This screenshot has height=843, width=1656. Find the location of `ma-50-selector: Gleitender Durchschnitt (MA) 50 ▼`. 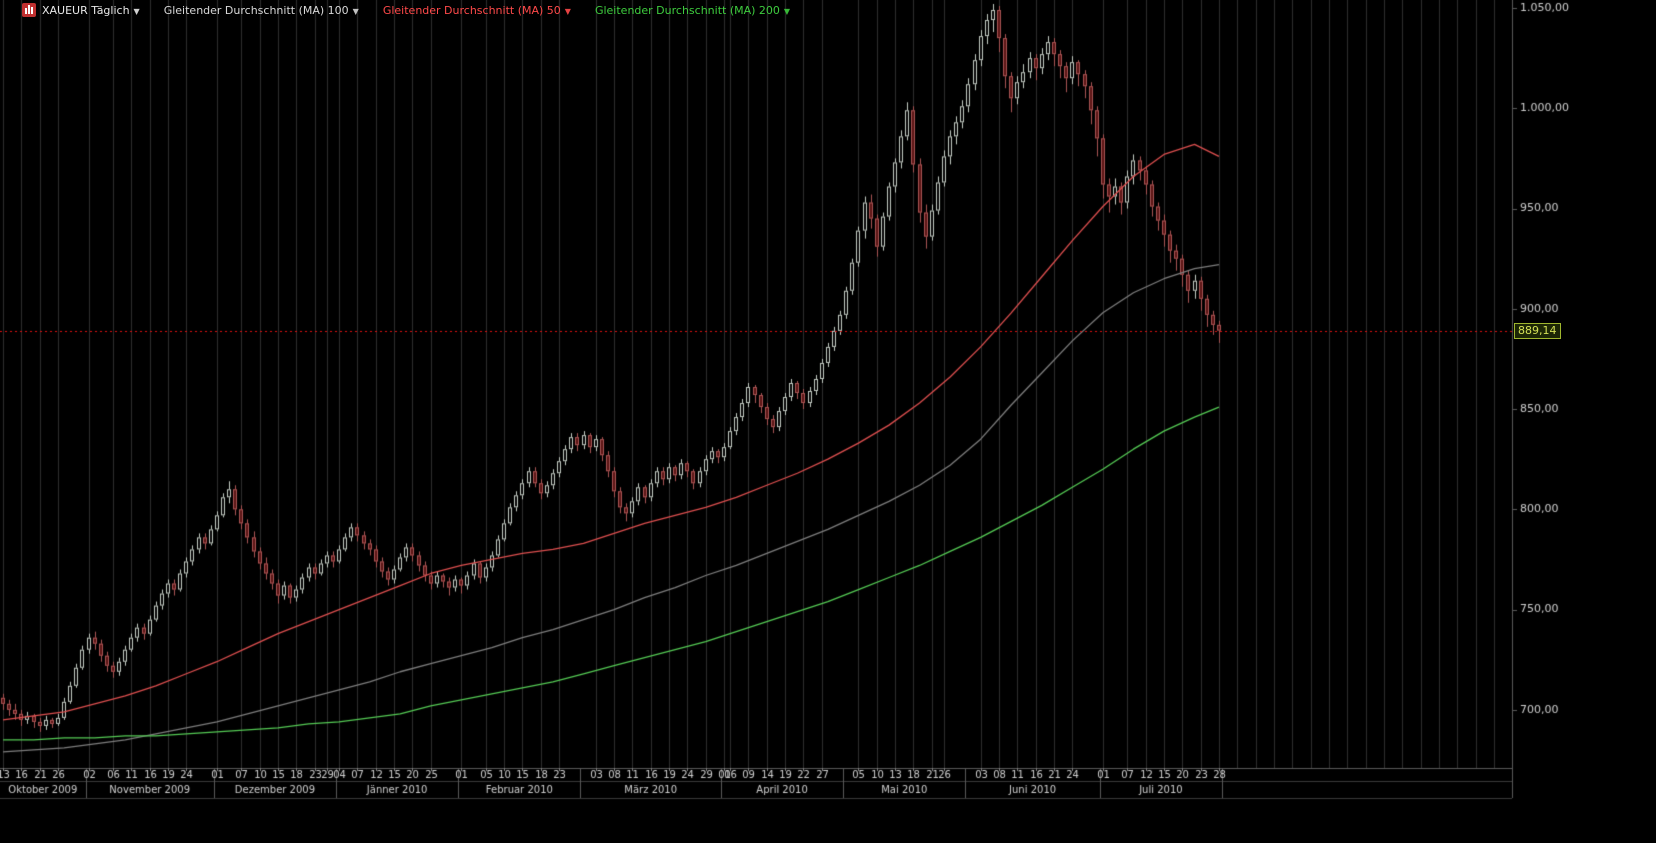

ma-50-selector: Gleitender Durchschnitt (MA) 50 ▼ is located at coordinates (477, 10).